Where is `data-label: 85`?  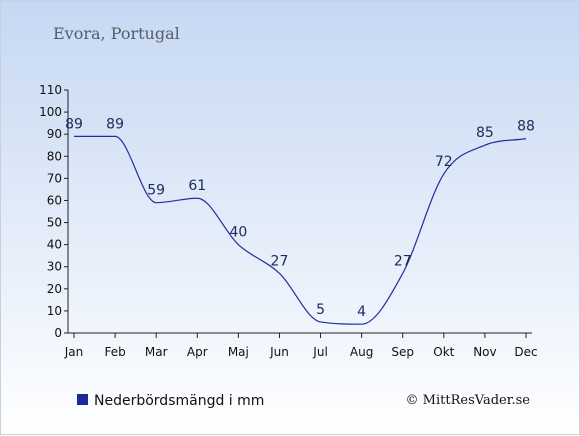
data-label: 85 is located at coordinates (485, 133).